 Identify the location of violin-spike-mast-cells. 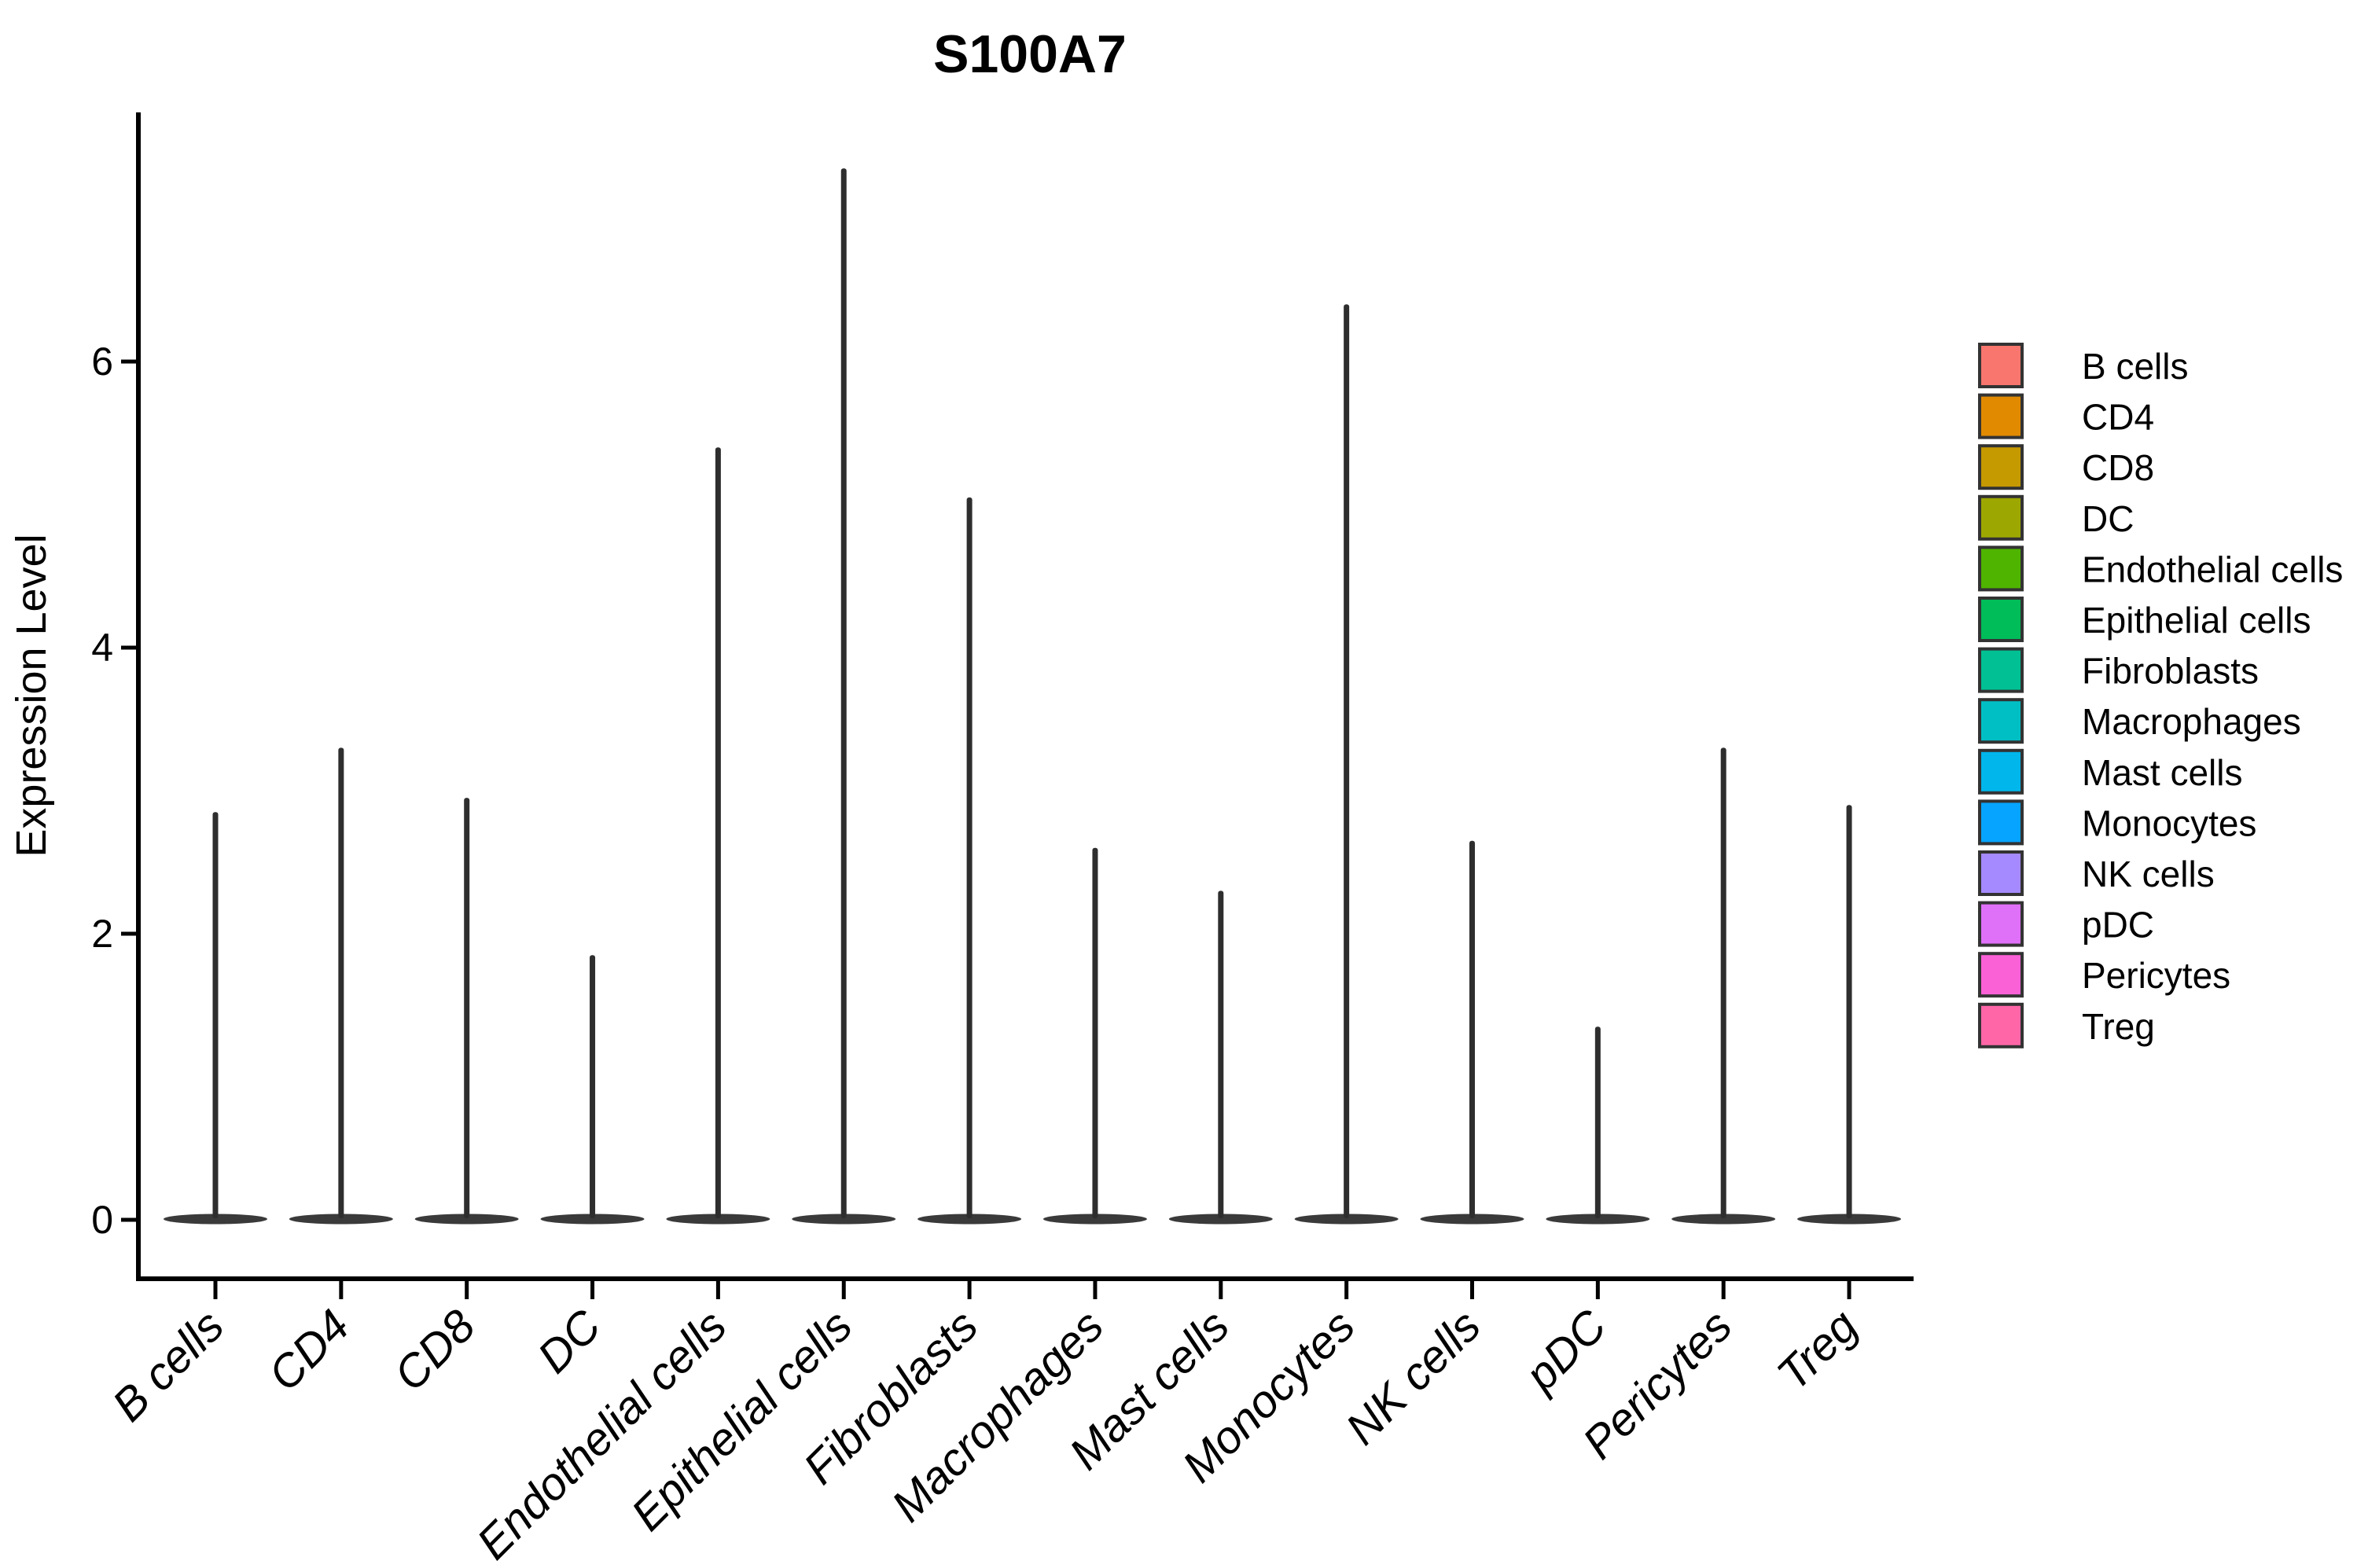
(1221, 1054).